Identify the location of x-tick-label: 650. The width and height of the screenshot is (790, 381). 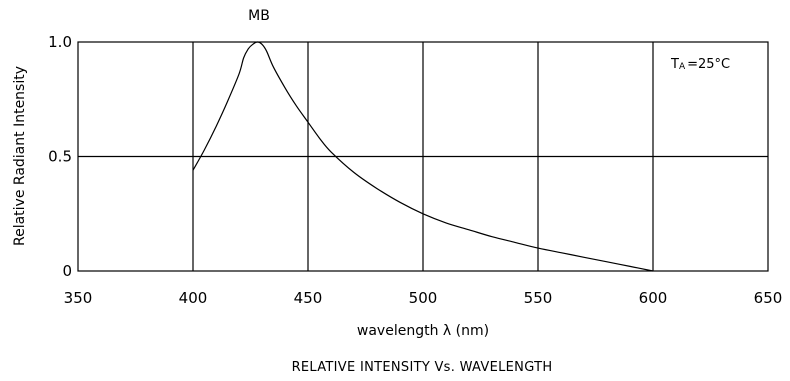
(768, 298).